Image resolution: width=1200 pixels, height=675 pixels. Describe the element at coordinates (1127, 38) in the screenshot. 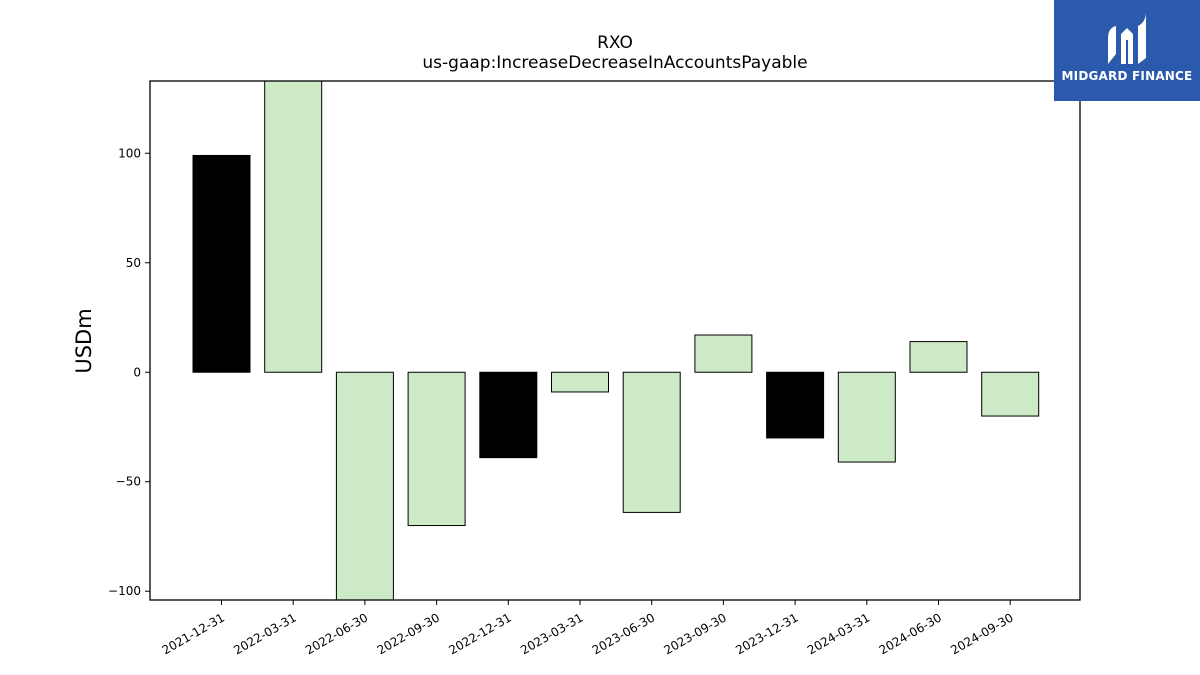

I see `midgard-logo-icon` at that location.